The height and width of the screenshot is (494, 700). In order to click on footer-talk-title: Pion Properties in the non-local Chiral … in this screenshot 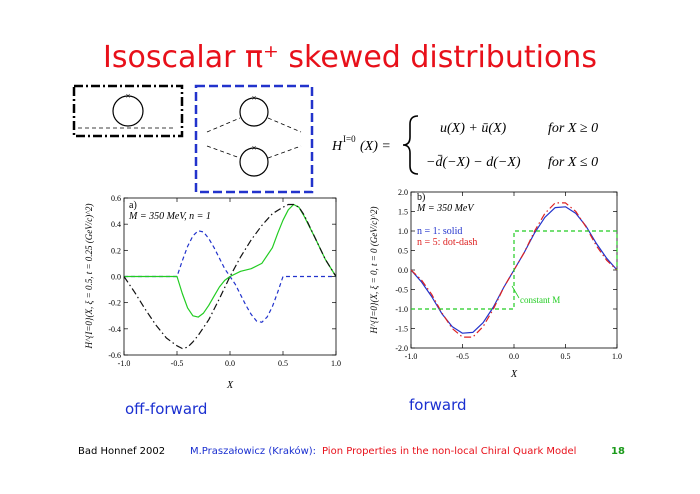, I will do `click(449, 451)`.